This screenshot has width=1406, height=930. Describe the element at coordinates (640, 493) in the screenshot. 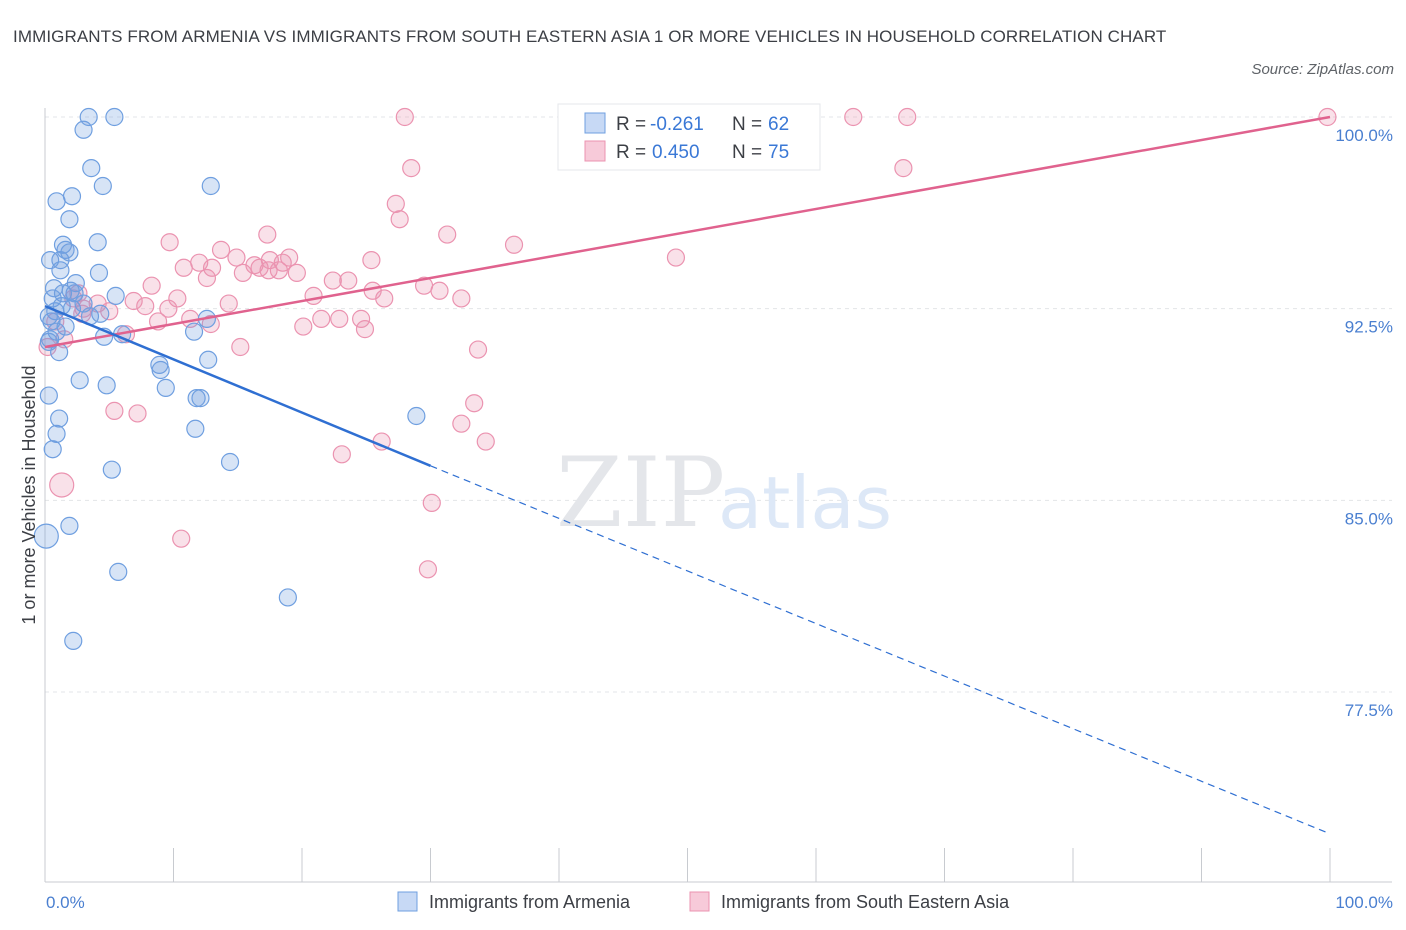

I see `watermark-zip: ZIP` at that location.